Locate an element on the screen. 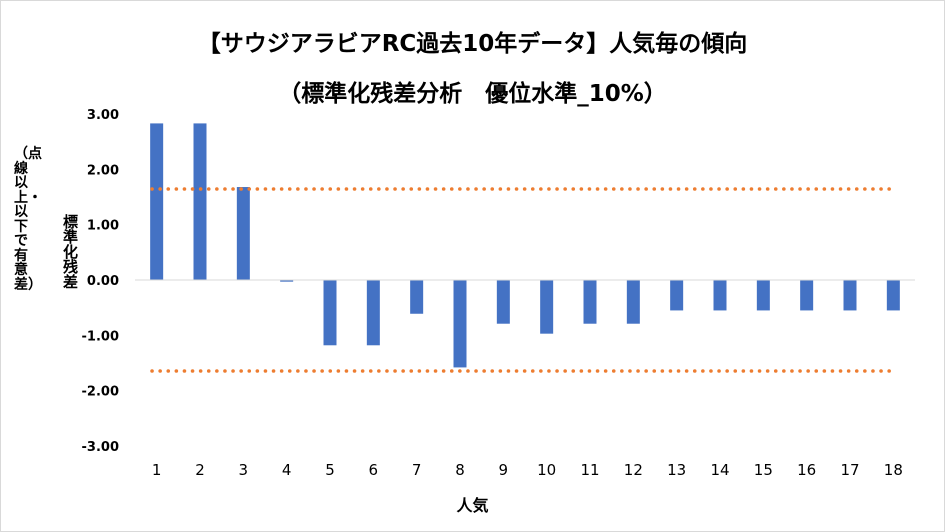 This screenshot has height=532, width=945. x-tick-label: 10 is located at coordinates (546, 470).